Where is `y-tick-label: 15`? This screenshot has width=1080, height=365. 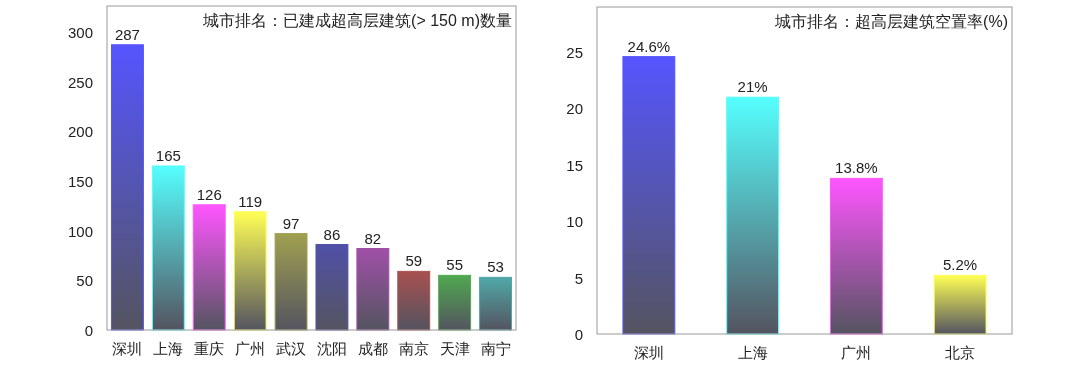
y-tick-label: 15 is located at coordinates (574, 165).